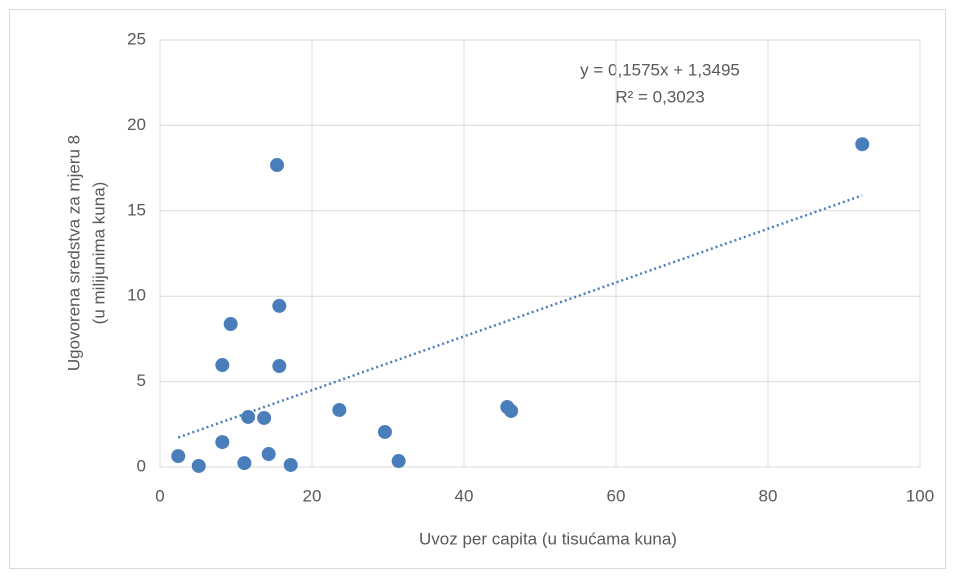  Describe the element at coordinates (141, 465) in the screenshot. I see `y-tick-label: 0` at that location.